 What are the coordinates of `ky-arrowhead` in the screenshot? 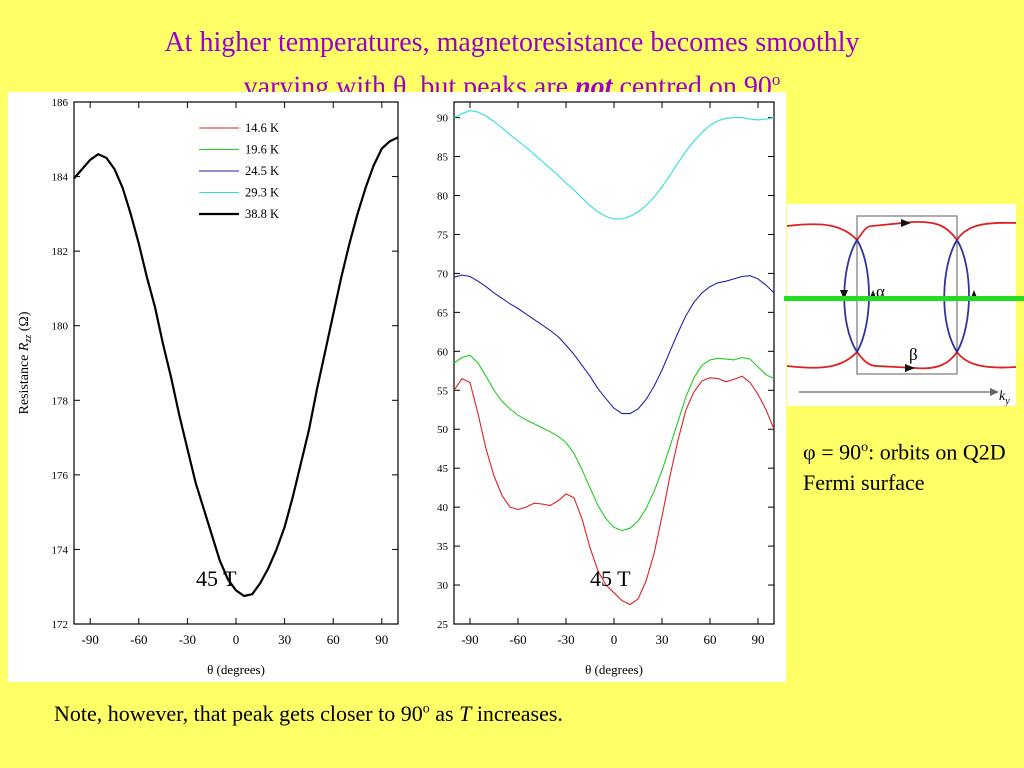 It's located at (994, 392).